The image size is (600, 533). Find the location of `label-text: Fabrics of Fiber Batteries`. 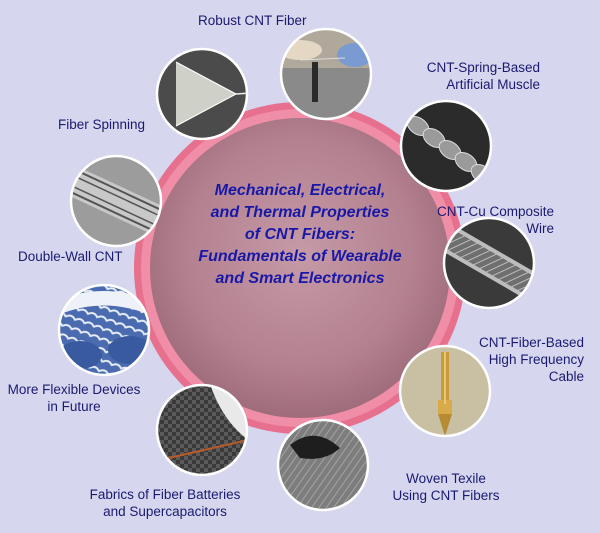

label-text: Fabrics of Fiber Batteries is located at coordinates (165, 494).